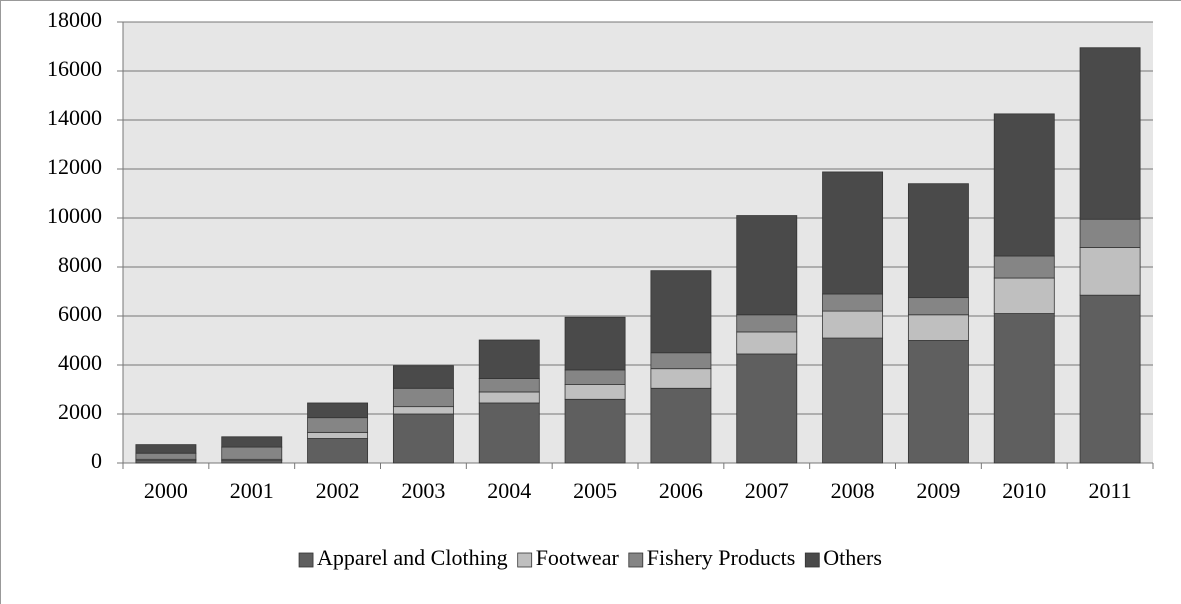 This screenshot has height=604, width=1181. I want to click on y-tick-label: 10000, so click(74, 215).